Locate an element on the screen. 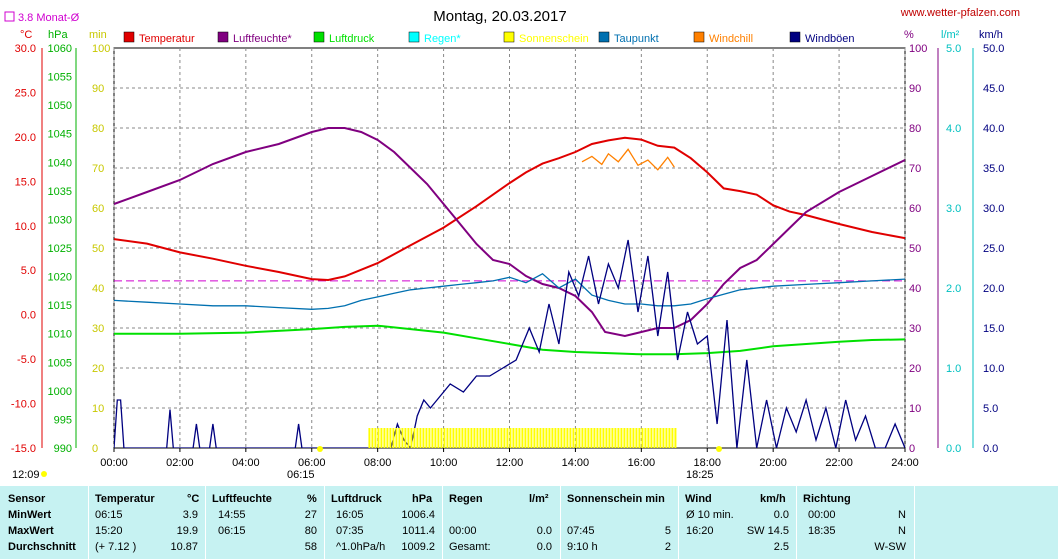  stats-row-label: MinWert is located at coordinates (30, 515).